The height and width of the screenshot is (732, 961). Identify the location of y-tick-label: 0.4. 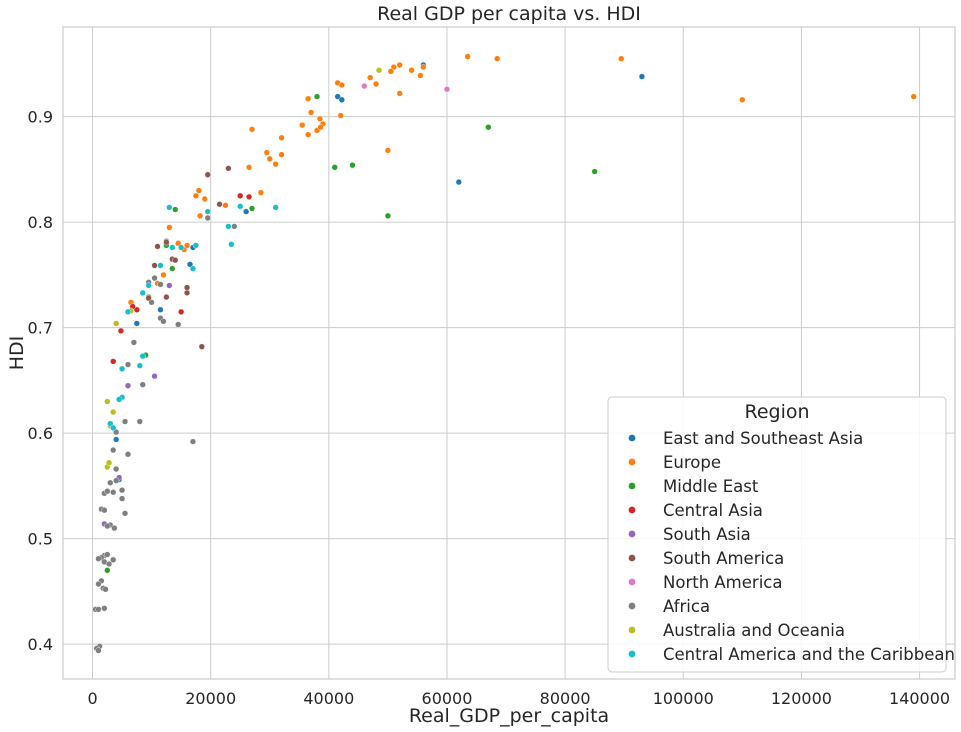
(40, 644).